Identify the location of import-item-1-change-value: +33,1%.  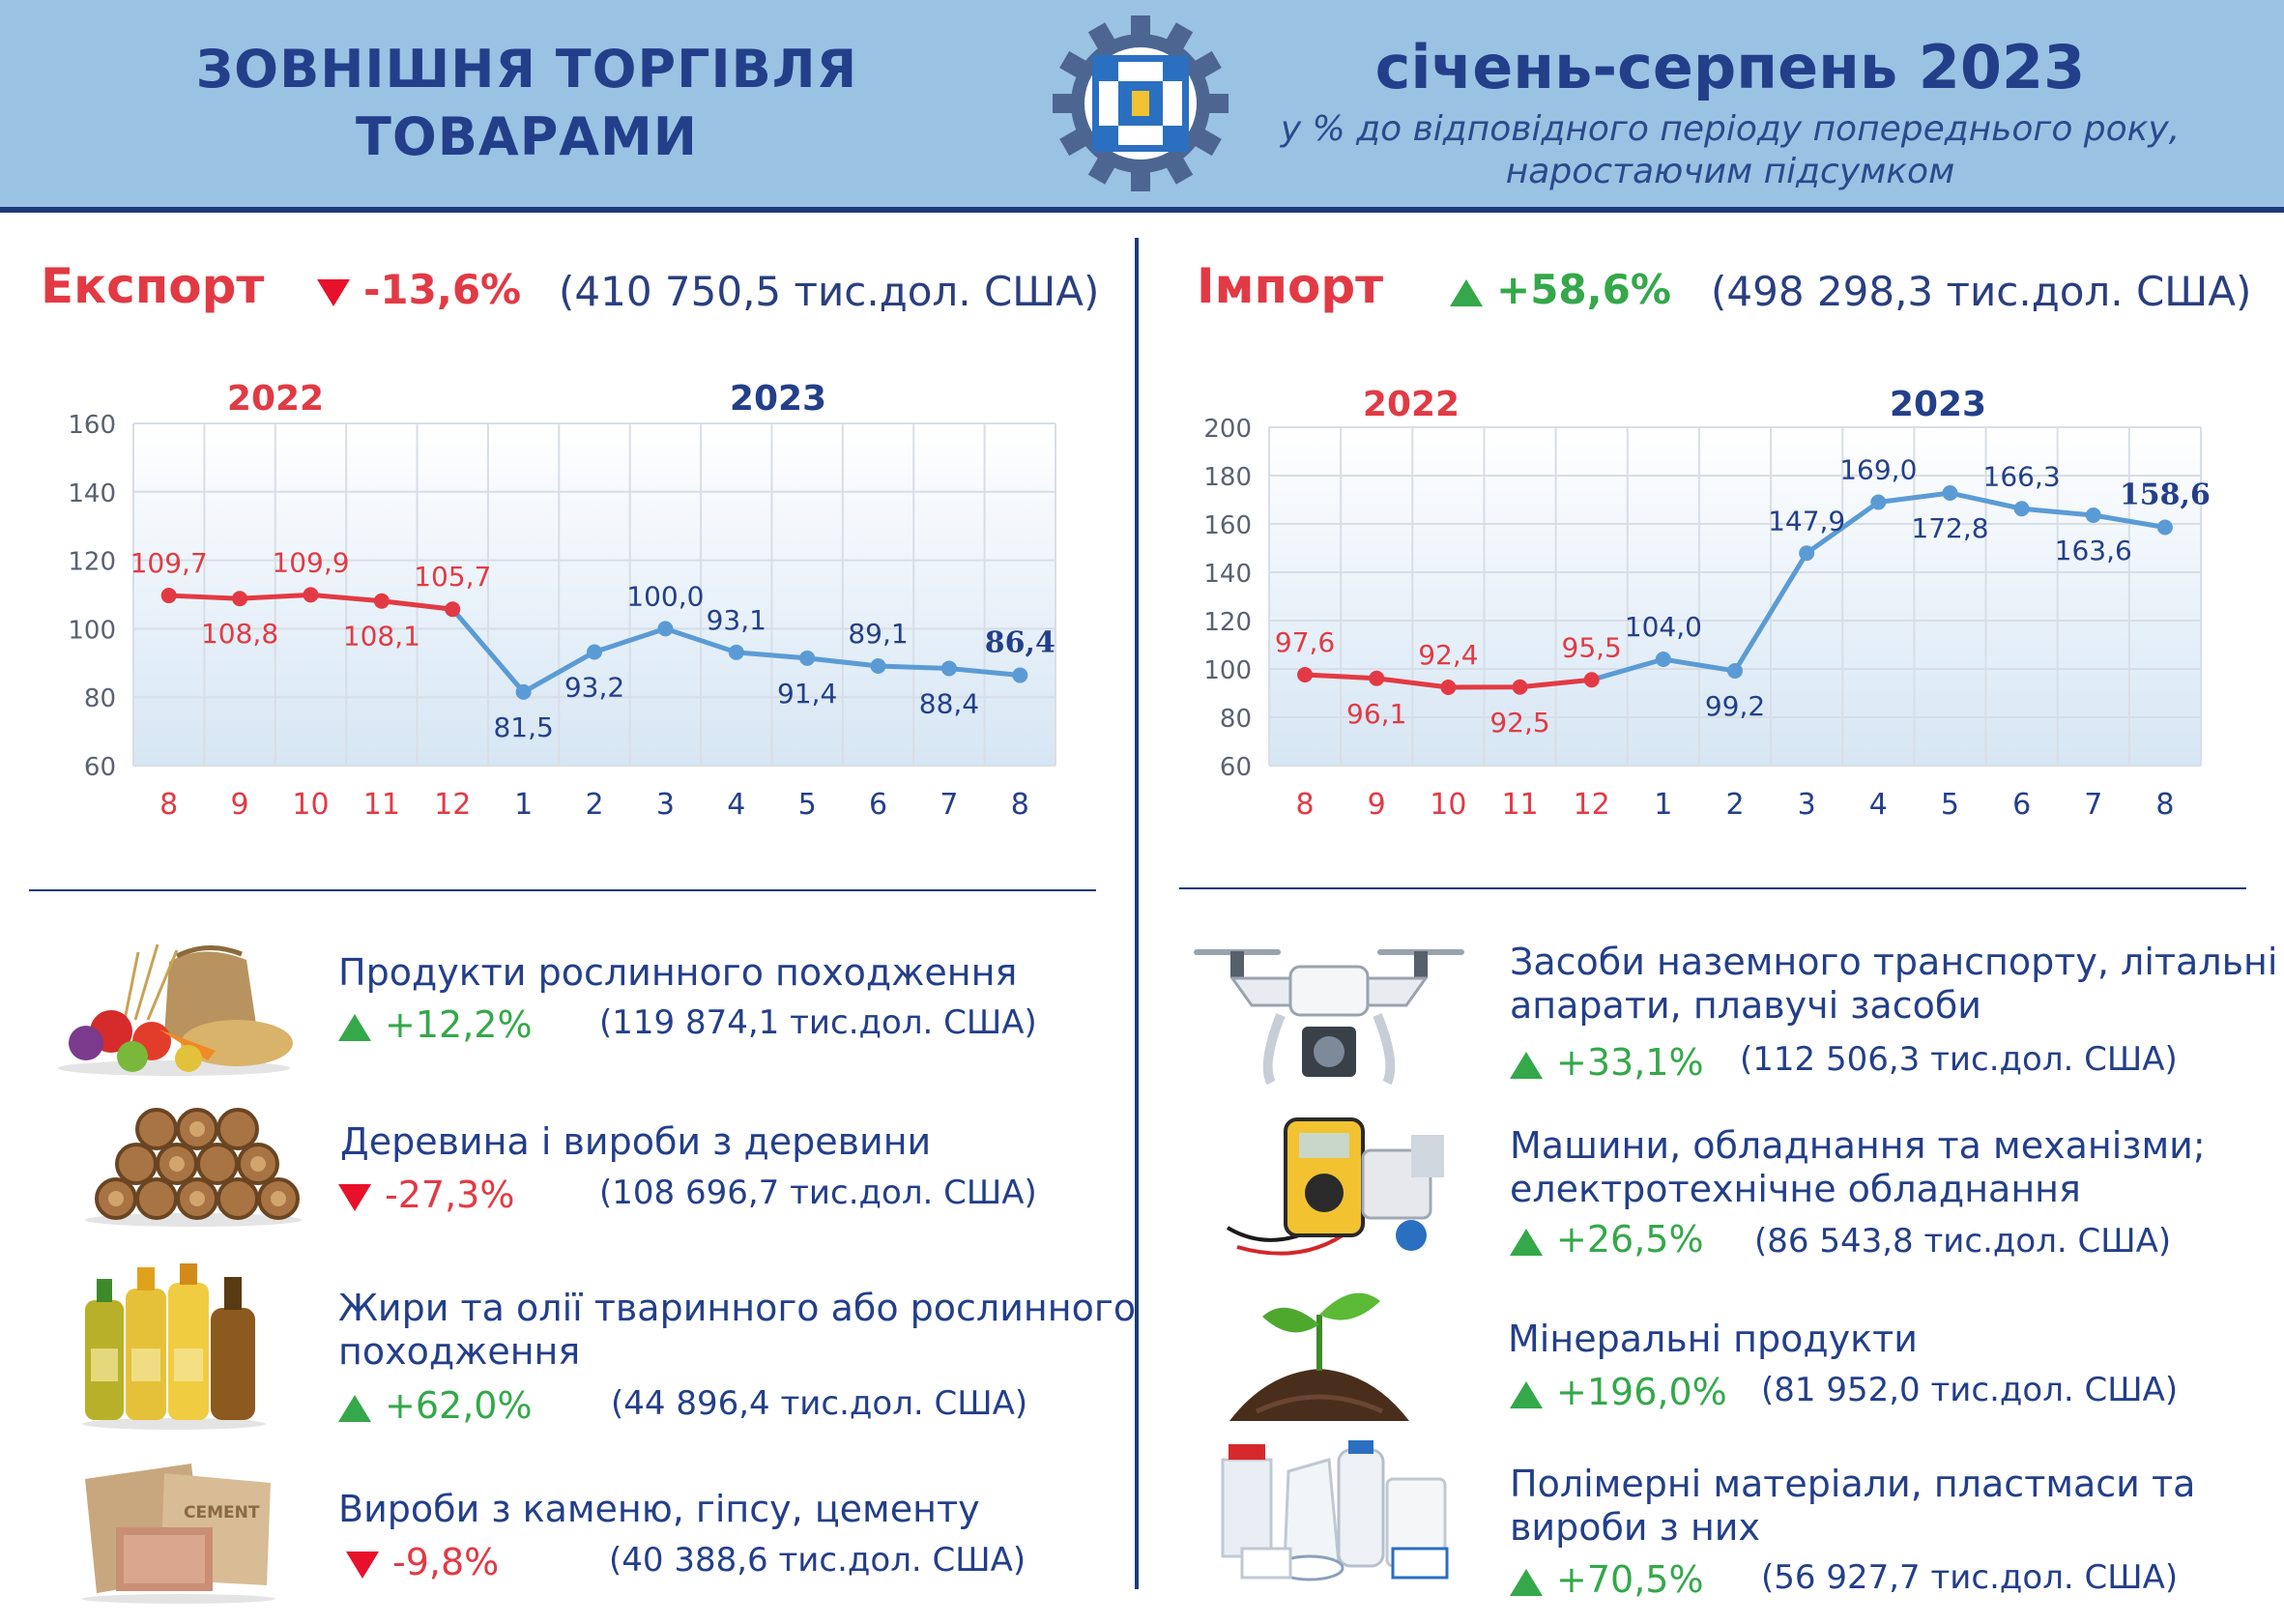
(1630, 1062).